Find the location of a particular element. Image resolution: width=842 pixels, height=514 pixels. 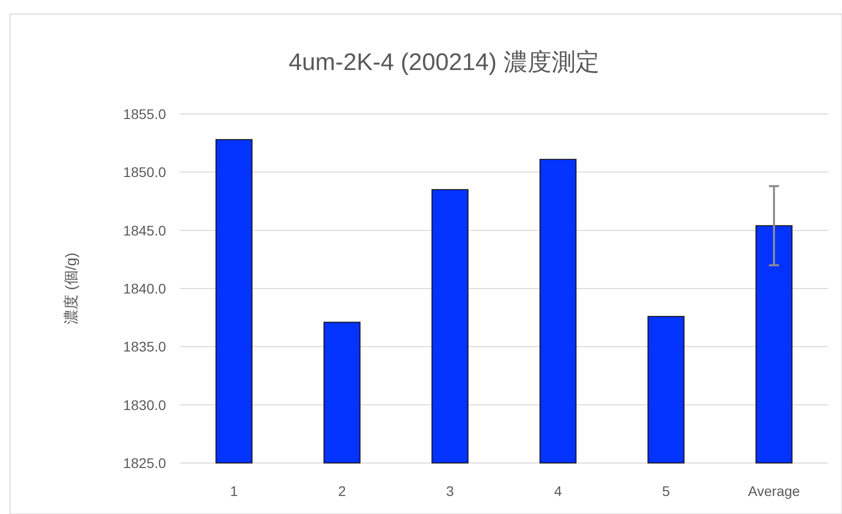

title: 4um-2K-4 (200214) 濃度測定 is located at coordinates (444, 62).